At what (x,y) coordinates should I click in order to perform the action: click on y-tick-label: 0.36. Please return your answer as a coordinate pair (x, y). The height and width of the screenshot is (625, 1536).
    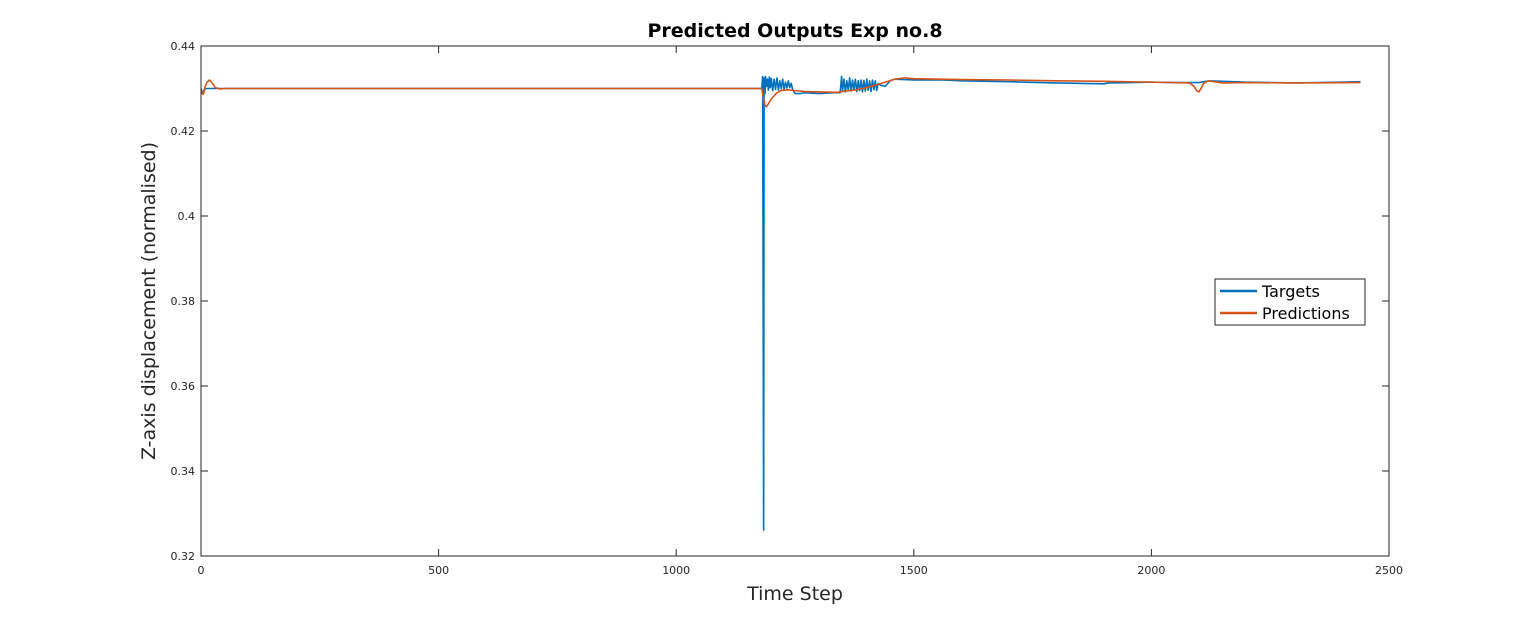
    Looking at the image, I should click on (183, 386).